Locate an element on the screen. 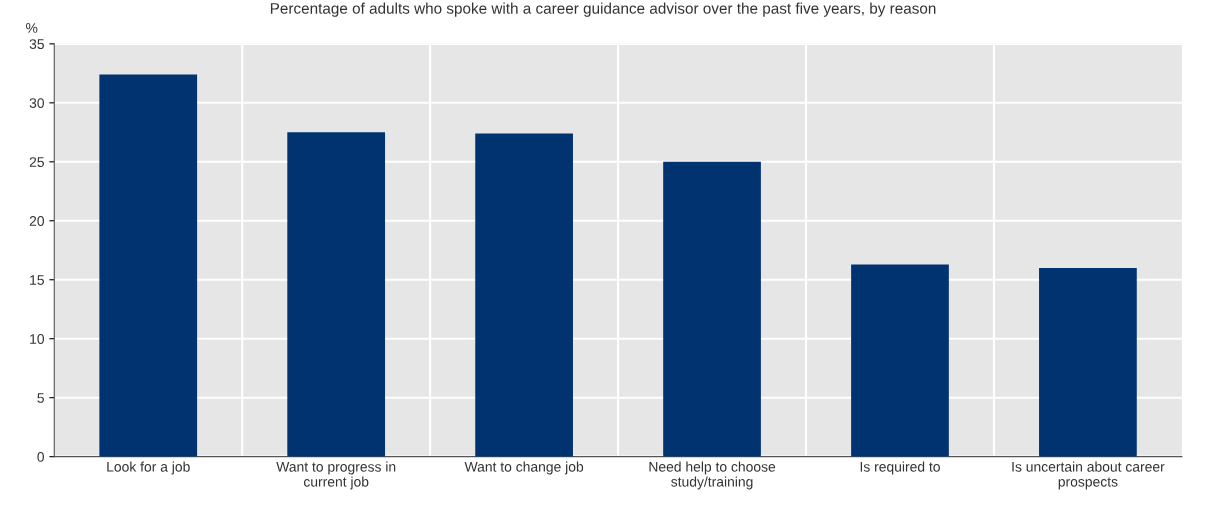  x-tick-label: Is uncertain about career prospects is located at coordinates (1088, 475).